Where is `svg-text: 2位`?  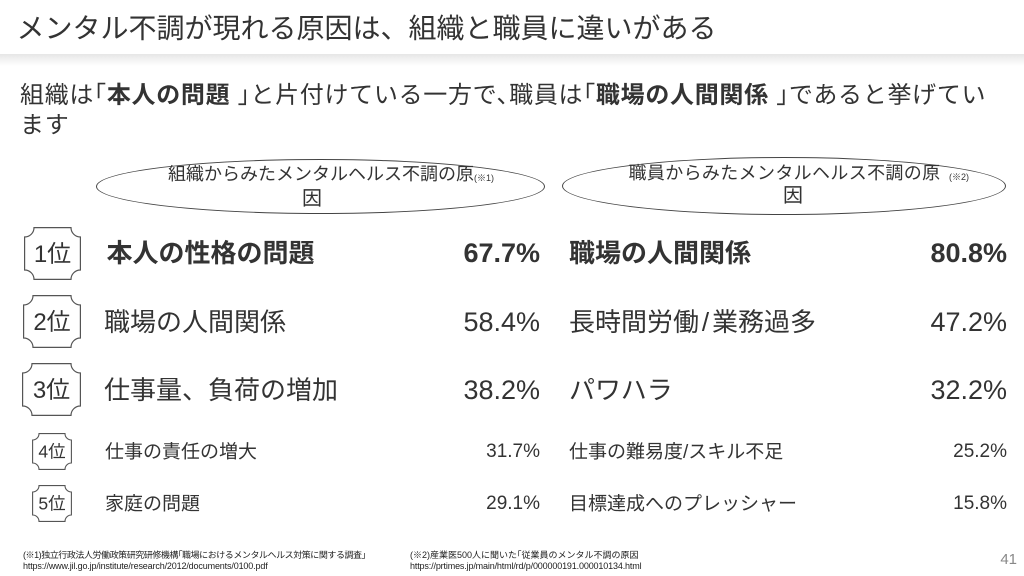
svg-text: 2位 is located at coordinates (51, 322).